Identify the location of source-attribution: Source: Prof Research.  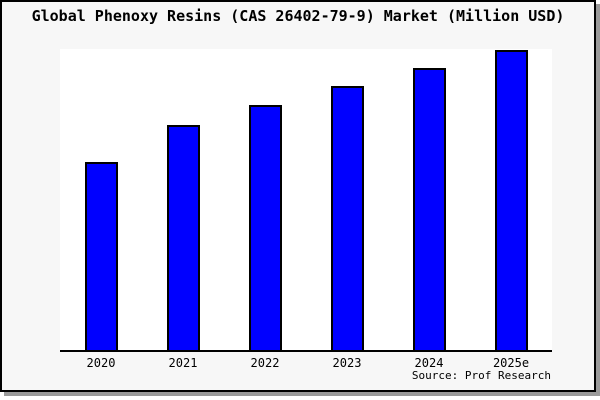
(481, 375).